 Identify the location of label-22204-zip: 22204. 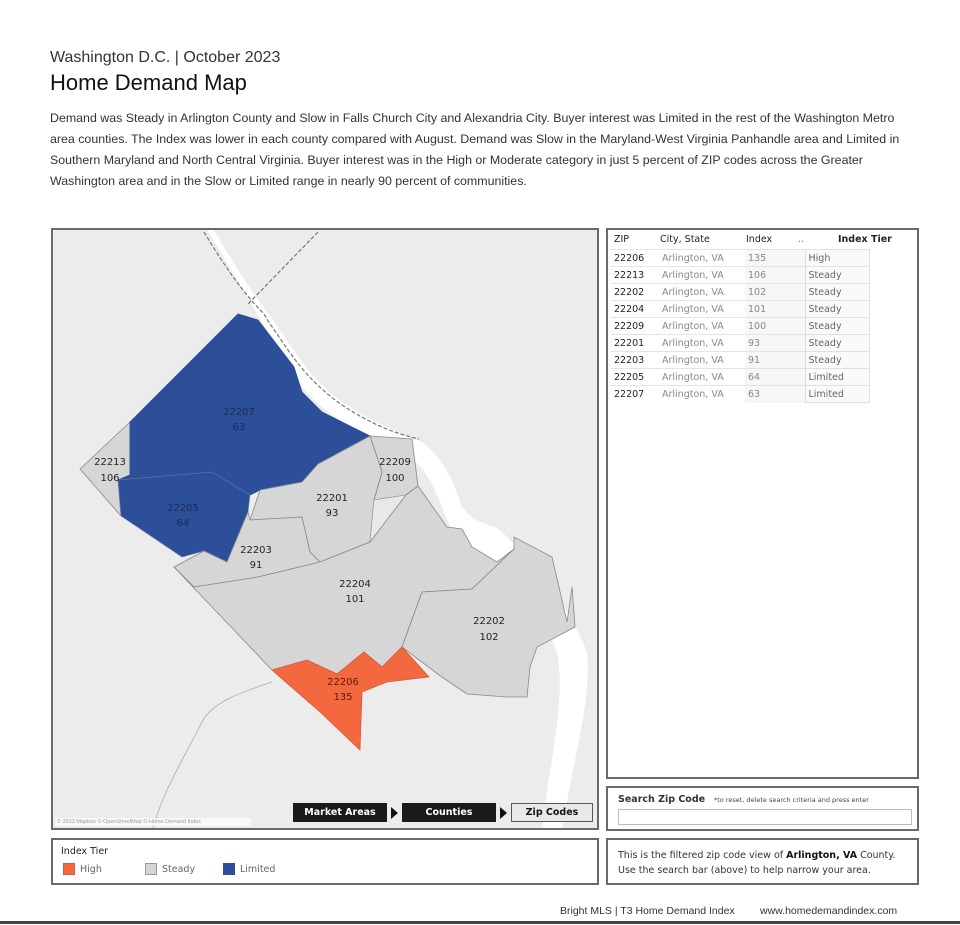
(355, 584).